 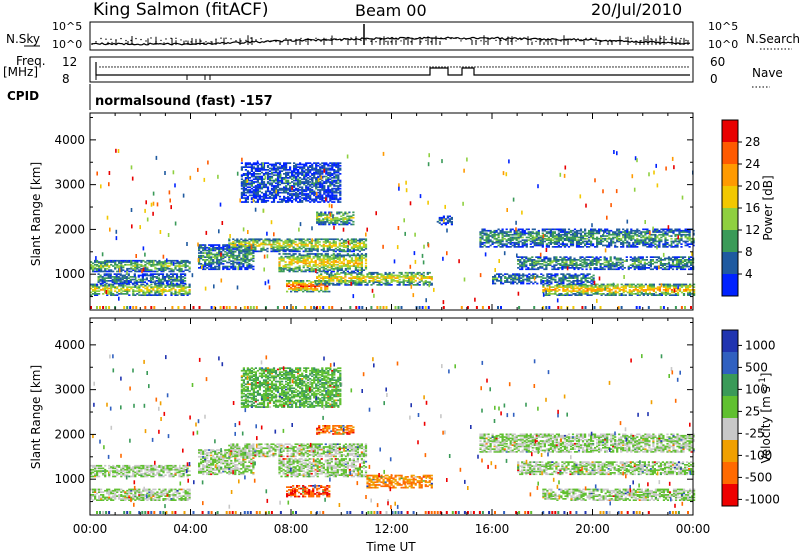 What do you see at coordinates (23, 96) in the screenshot?
I see `cpid-label: CPID` at bounding box center [23, 96].